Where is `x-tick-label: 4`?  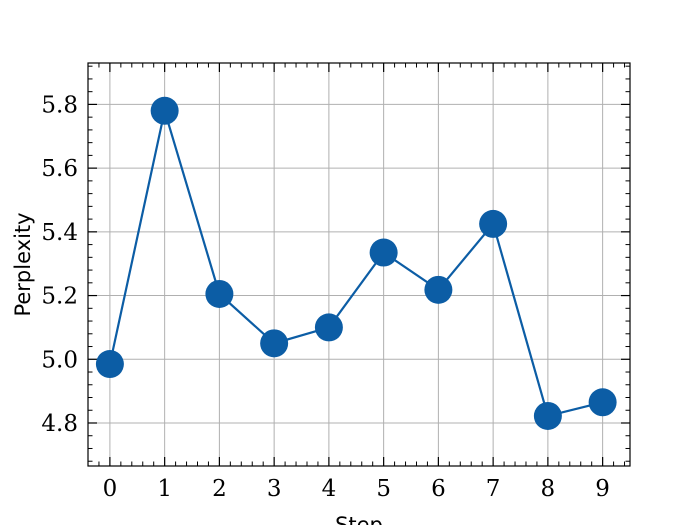 x-tick-label: 4 is located at coordinates (329, 489).